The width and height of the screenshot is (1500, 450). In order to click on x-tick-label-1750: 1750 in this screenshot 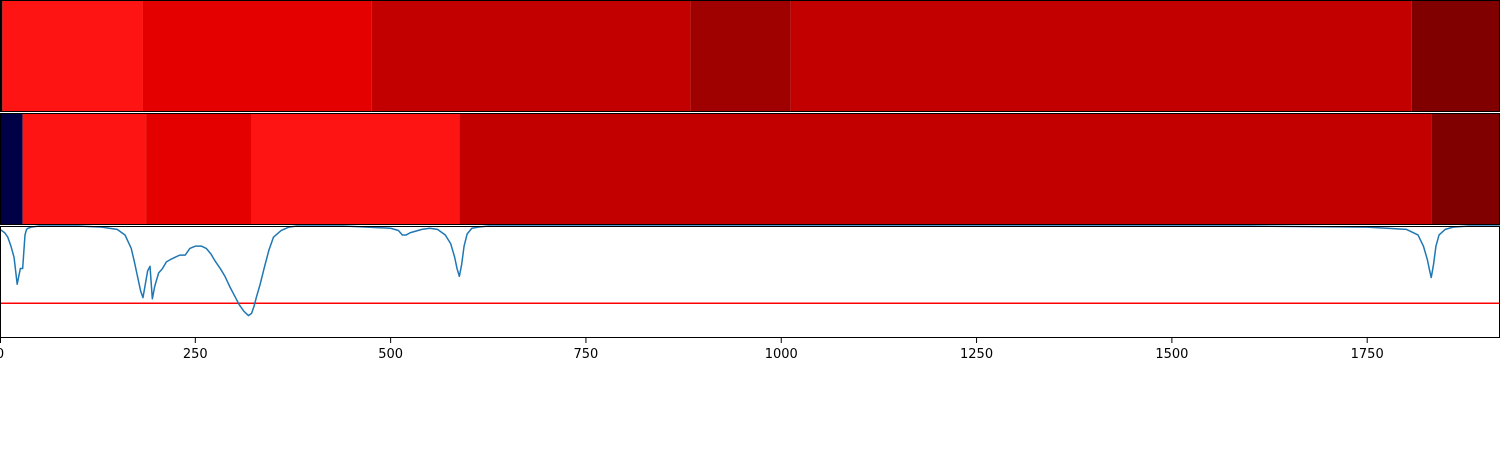, I will do `click(1367, 354)`.